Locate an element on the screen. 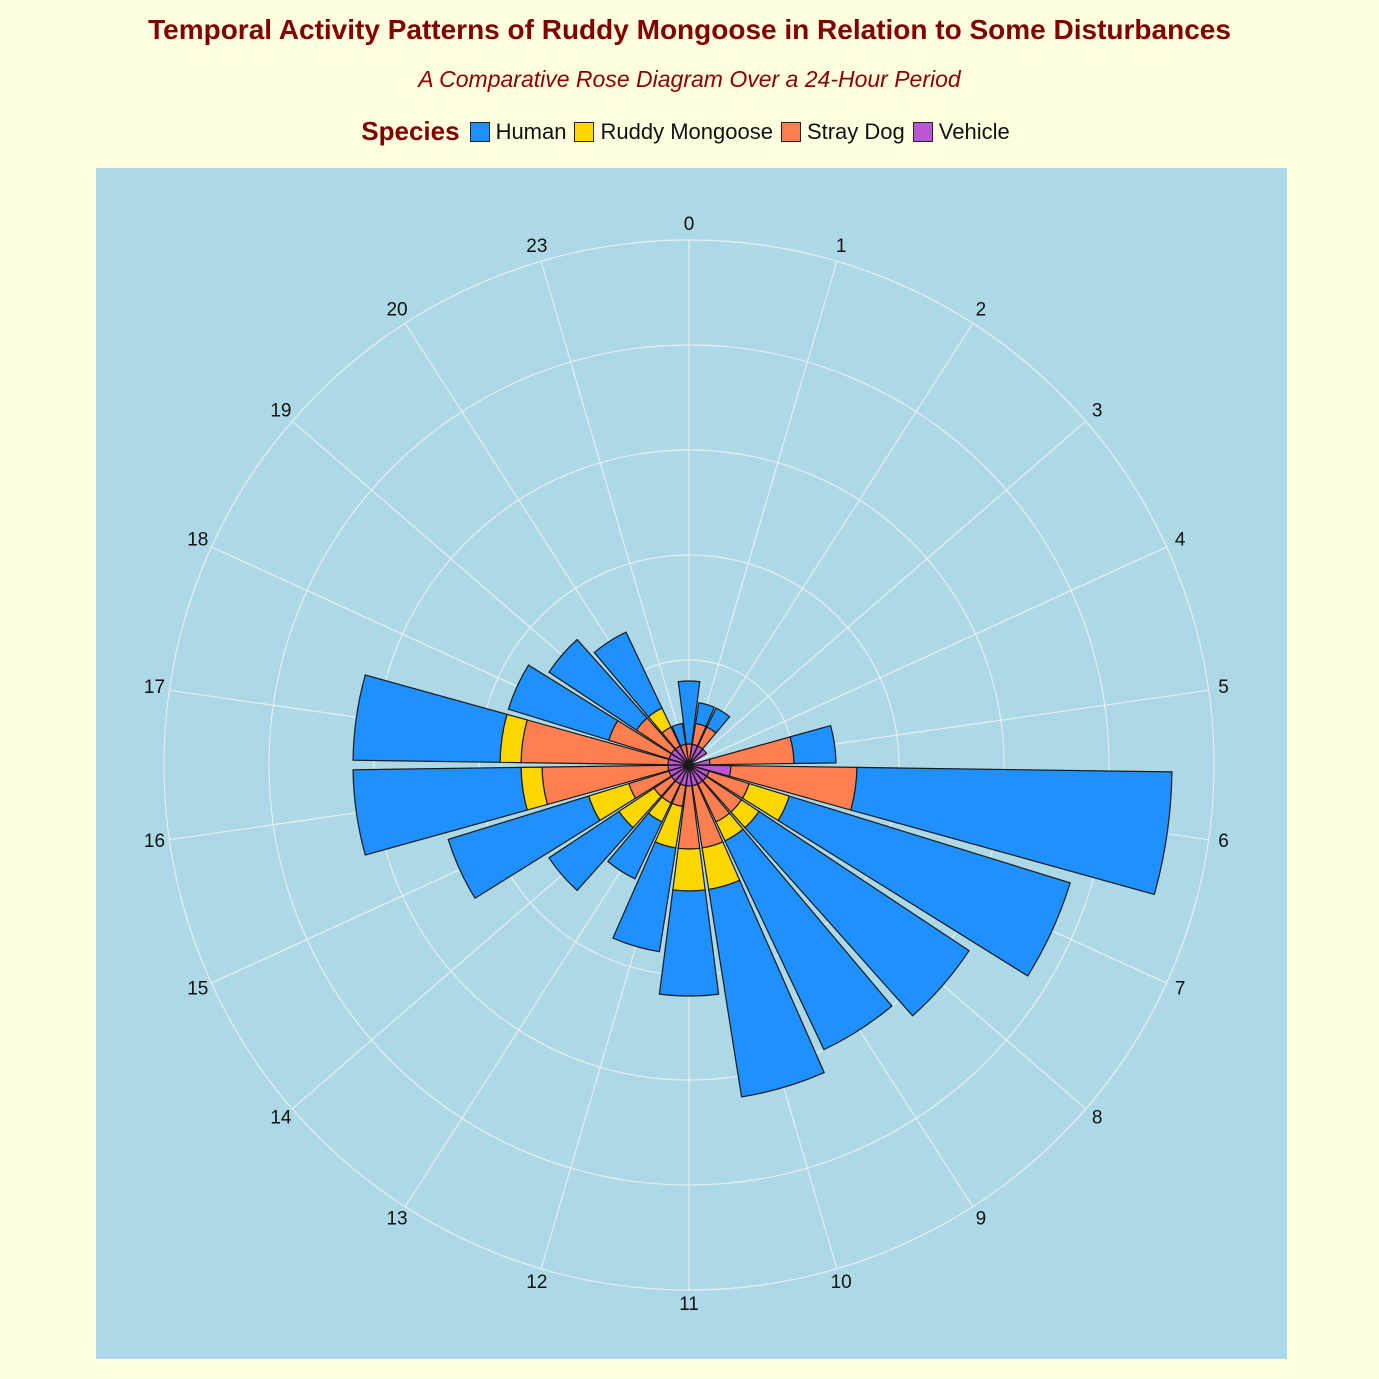 The image size is (1379, 1379). hour-label-2: 2 is located at coordinates (981, 310).